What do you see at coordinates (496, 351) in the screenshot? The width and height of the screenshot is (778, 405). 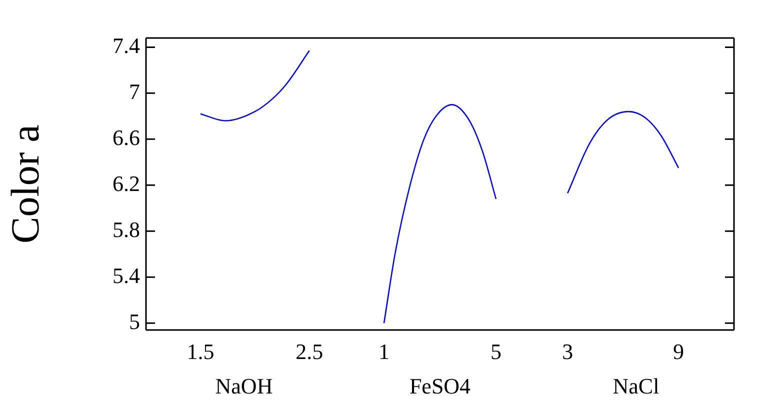 I see `x-tick-label: 5` at bounding box center [496, 351].